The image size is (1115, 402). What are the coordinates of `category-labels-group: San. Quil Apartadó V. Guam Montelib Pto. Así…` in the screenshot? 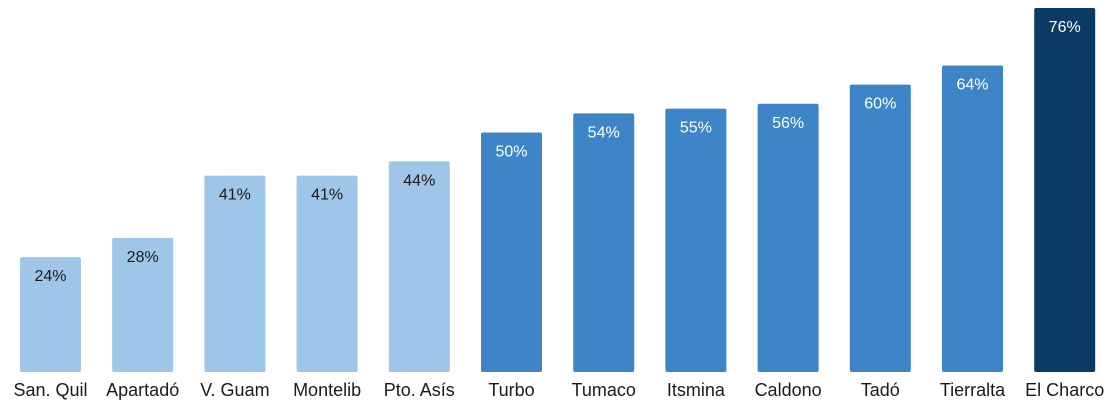 It's located at (558, 390).